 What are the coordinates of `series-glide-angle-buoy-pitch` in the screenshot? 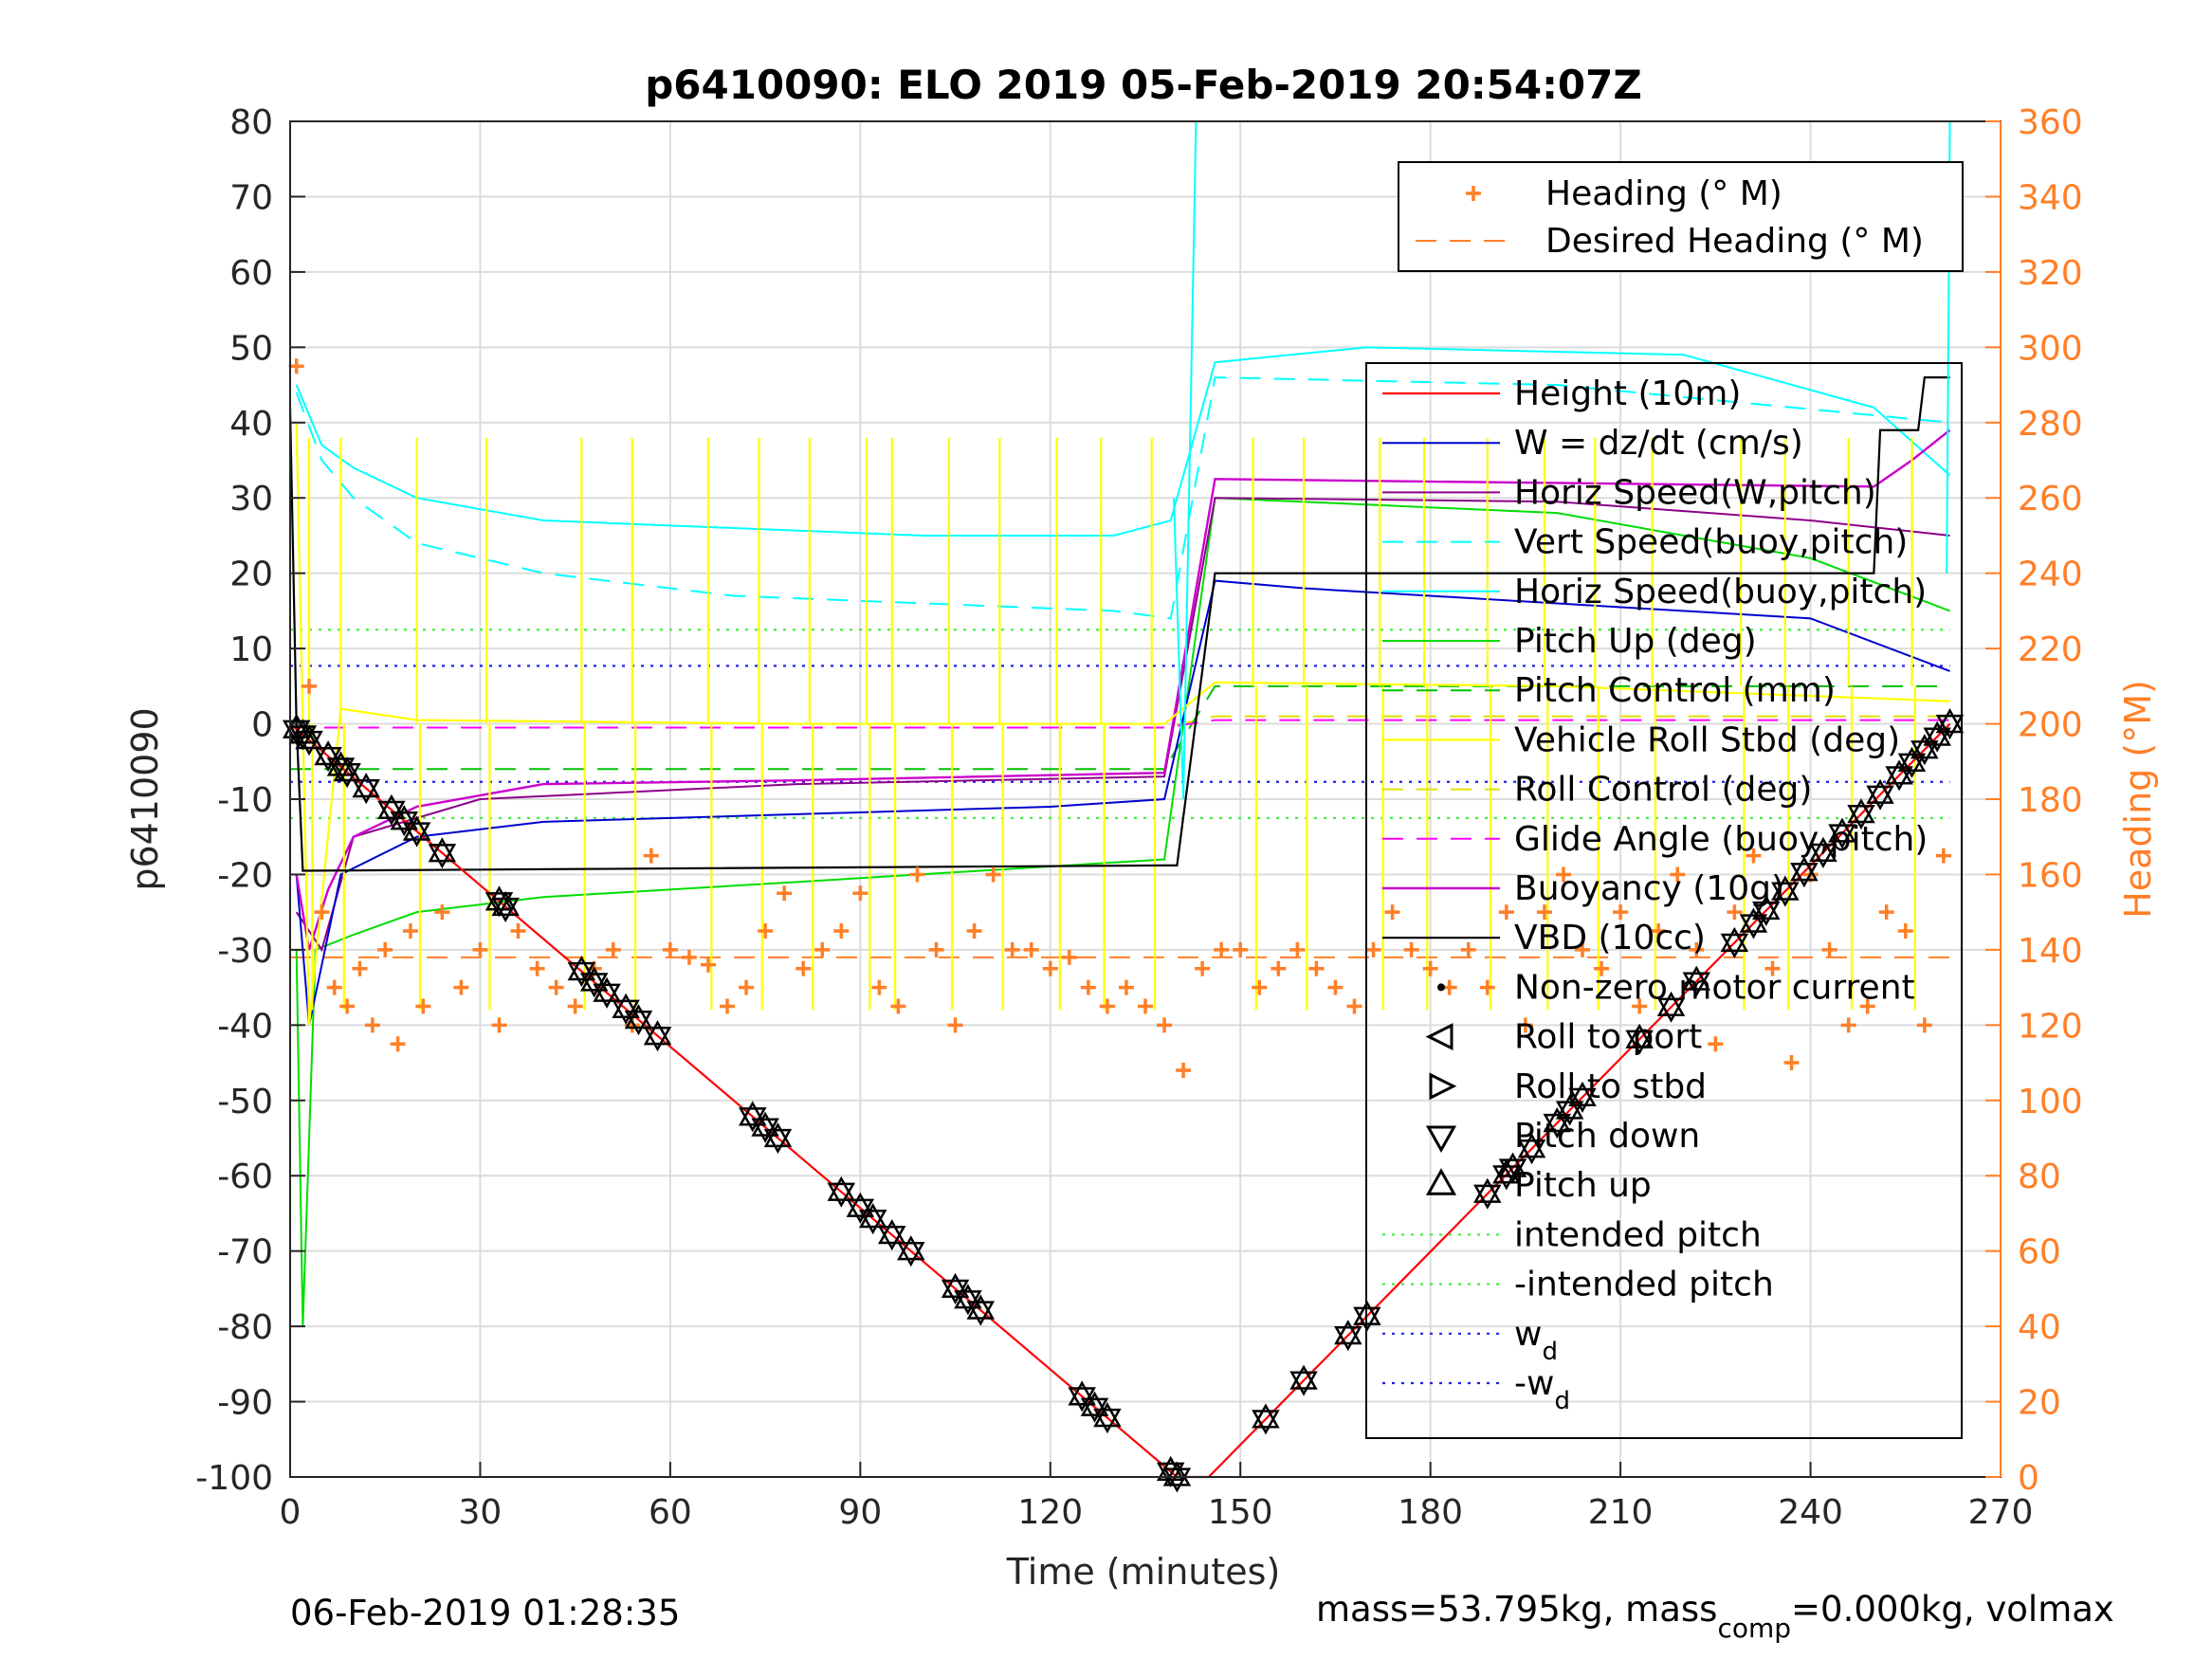 It's located at (1120, 724).